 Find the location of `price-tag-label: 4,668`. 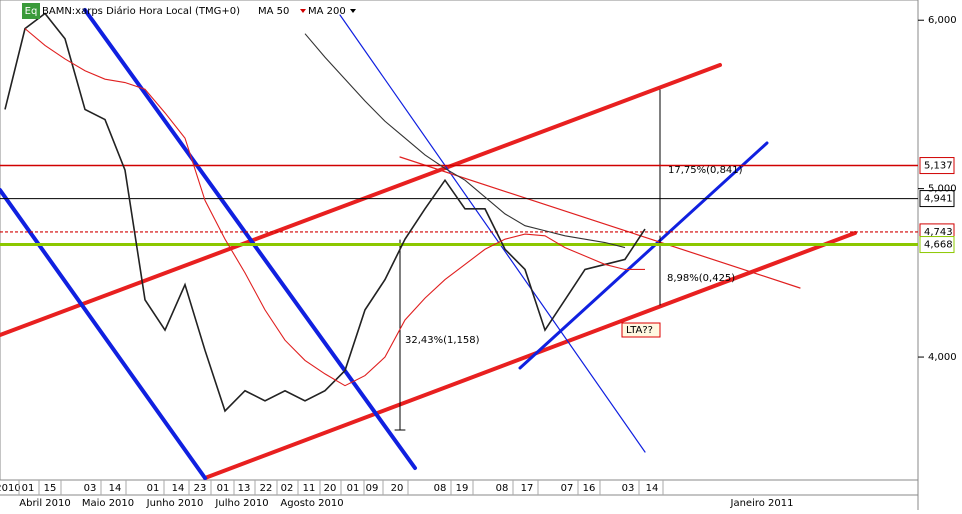

price-tag-label: 4,668 is located at coordinates (938, 245).